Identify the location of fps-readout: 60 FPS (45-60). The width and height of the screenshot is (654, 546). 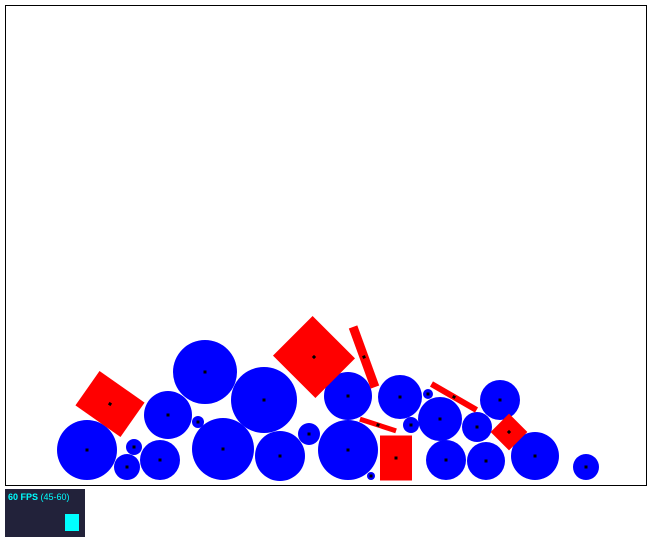
(39, 497).